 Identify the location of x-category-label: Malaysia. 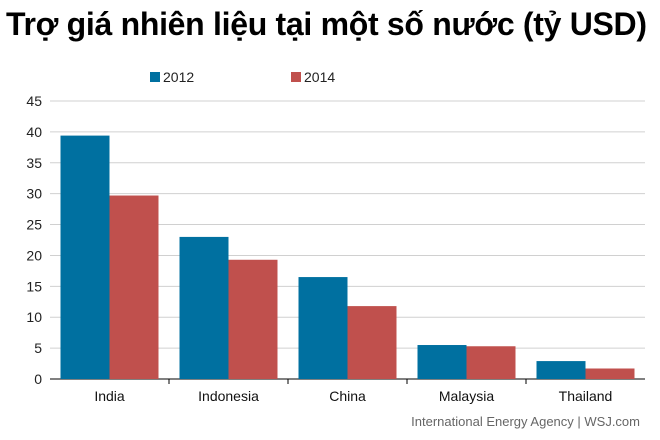
(466, 396).